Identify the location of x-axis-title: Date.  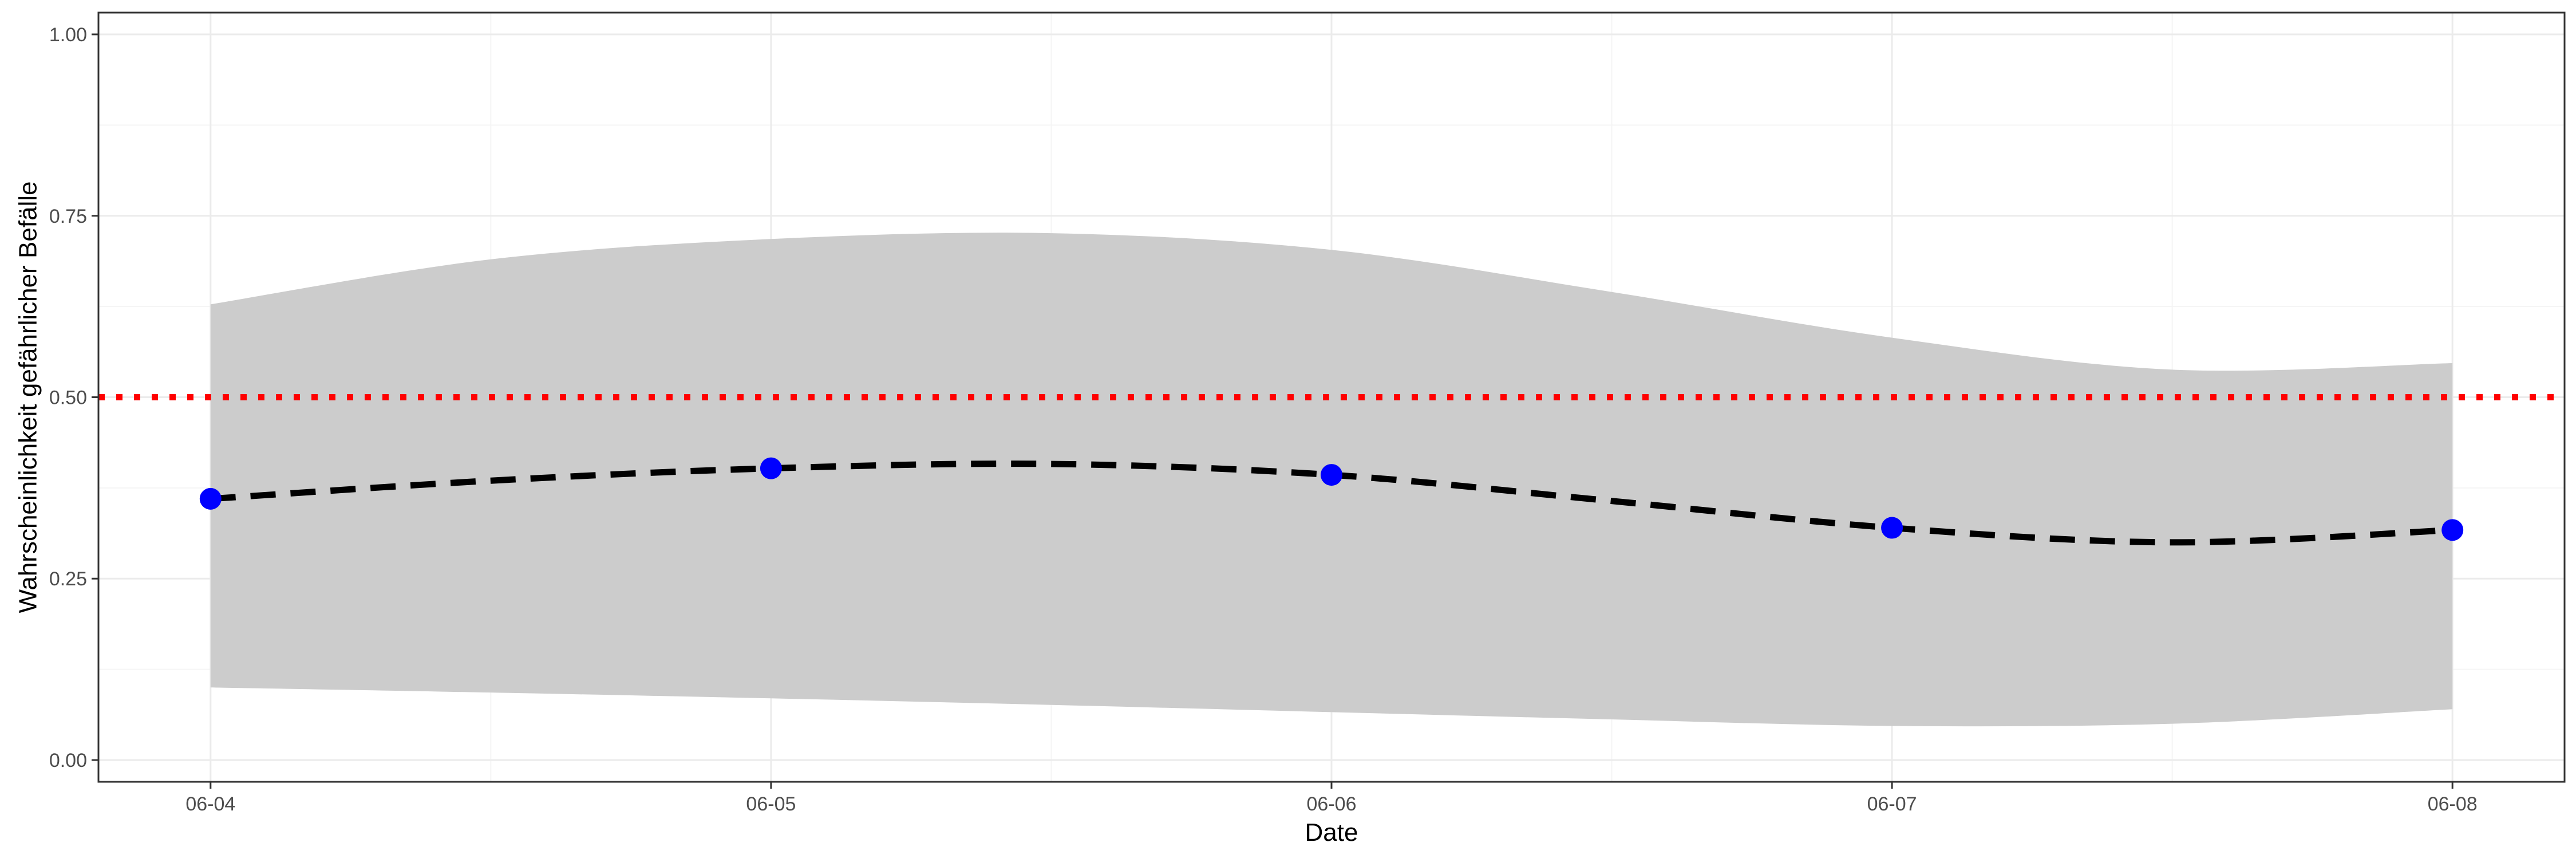
(1331, 833).